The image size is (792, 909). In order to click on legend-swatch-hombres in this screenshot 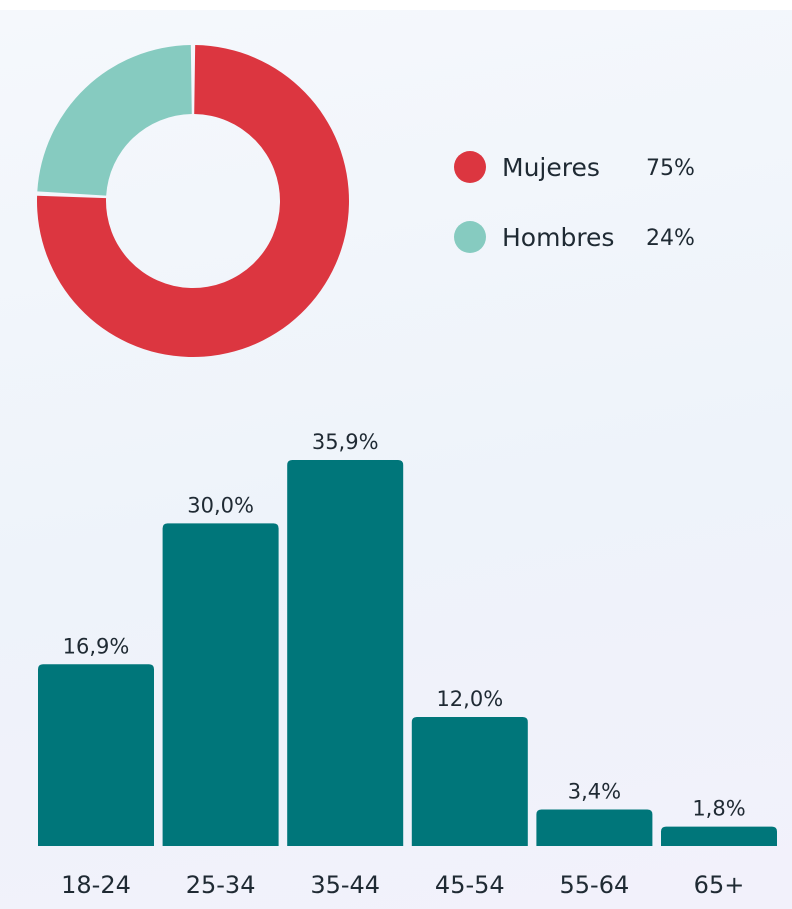, I will do `click(470, 237)`.